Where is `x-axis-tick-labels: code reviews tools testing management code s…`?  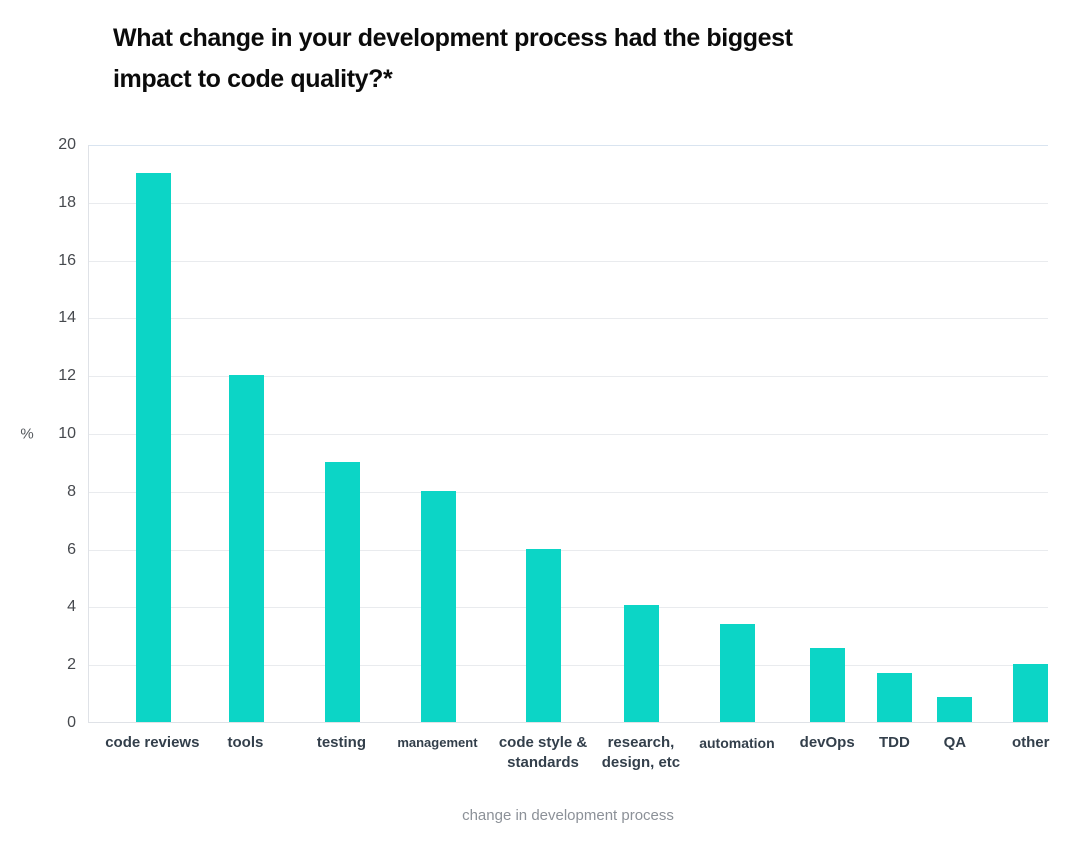
x-axis-tick-labels: code reviews tools testing management code s… is located at coordinates (568, 763).